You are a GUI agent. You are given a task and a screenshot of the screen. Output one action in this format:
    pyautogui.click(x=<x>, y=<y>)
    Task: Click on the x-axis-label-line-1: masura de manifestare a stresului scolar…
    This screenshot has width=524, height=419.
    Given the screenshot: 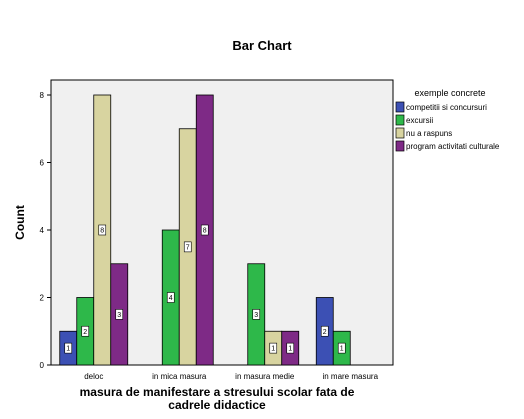 What is the action you would take?
    pyautogui.click(x=217, y=392)
    